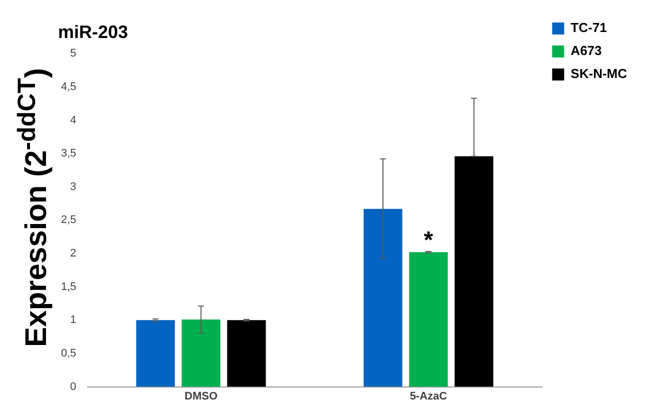 The width and height of the screenshot is (645, 414). I want to click on annotation: *, so click(429, 240).